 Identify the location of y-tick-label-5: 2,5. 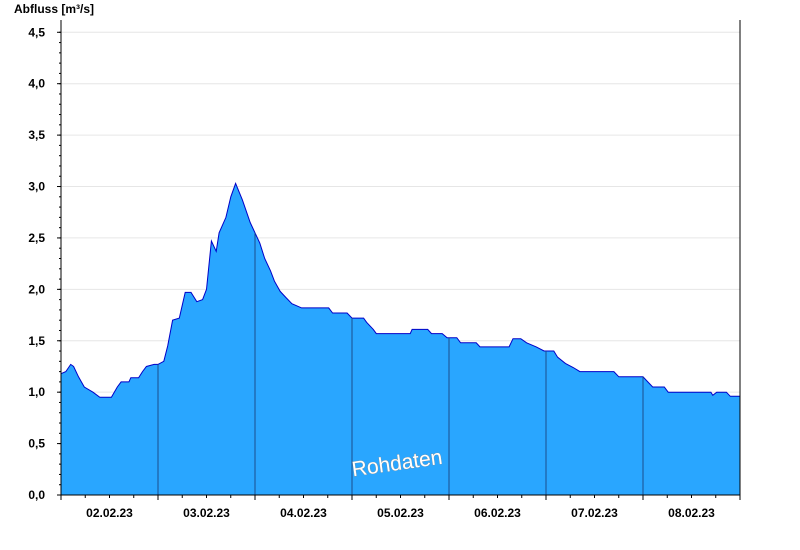
(36, 238).